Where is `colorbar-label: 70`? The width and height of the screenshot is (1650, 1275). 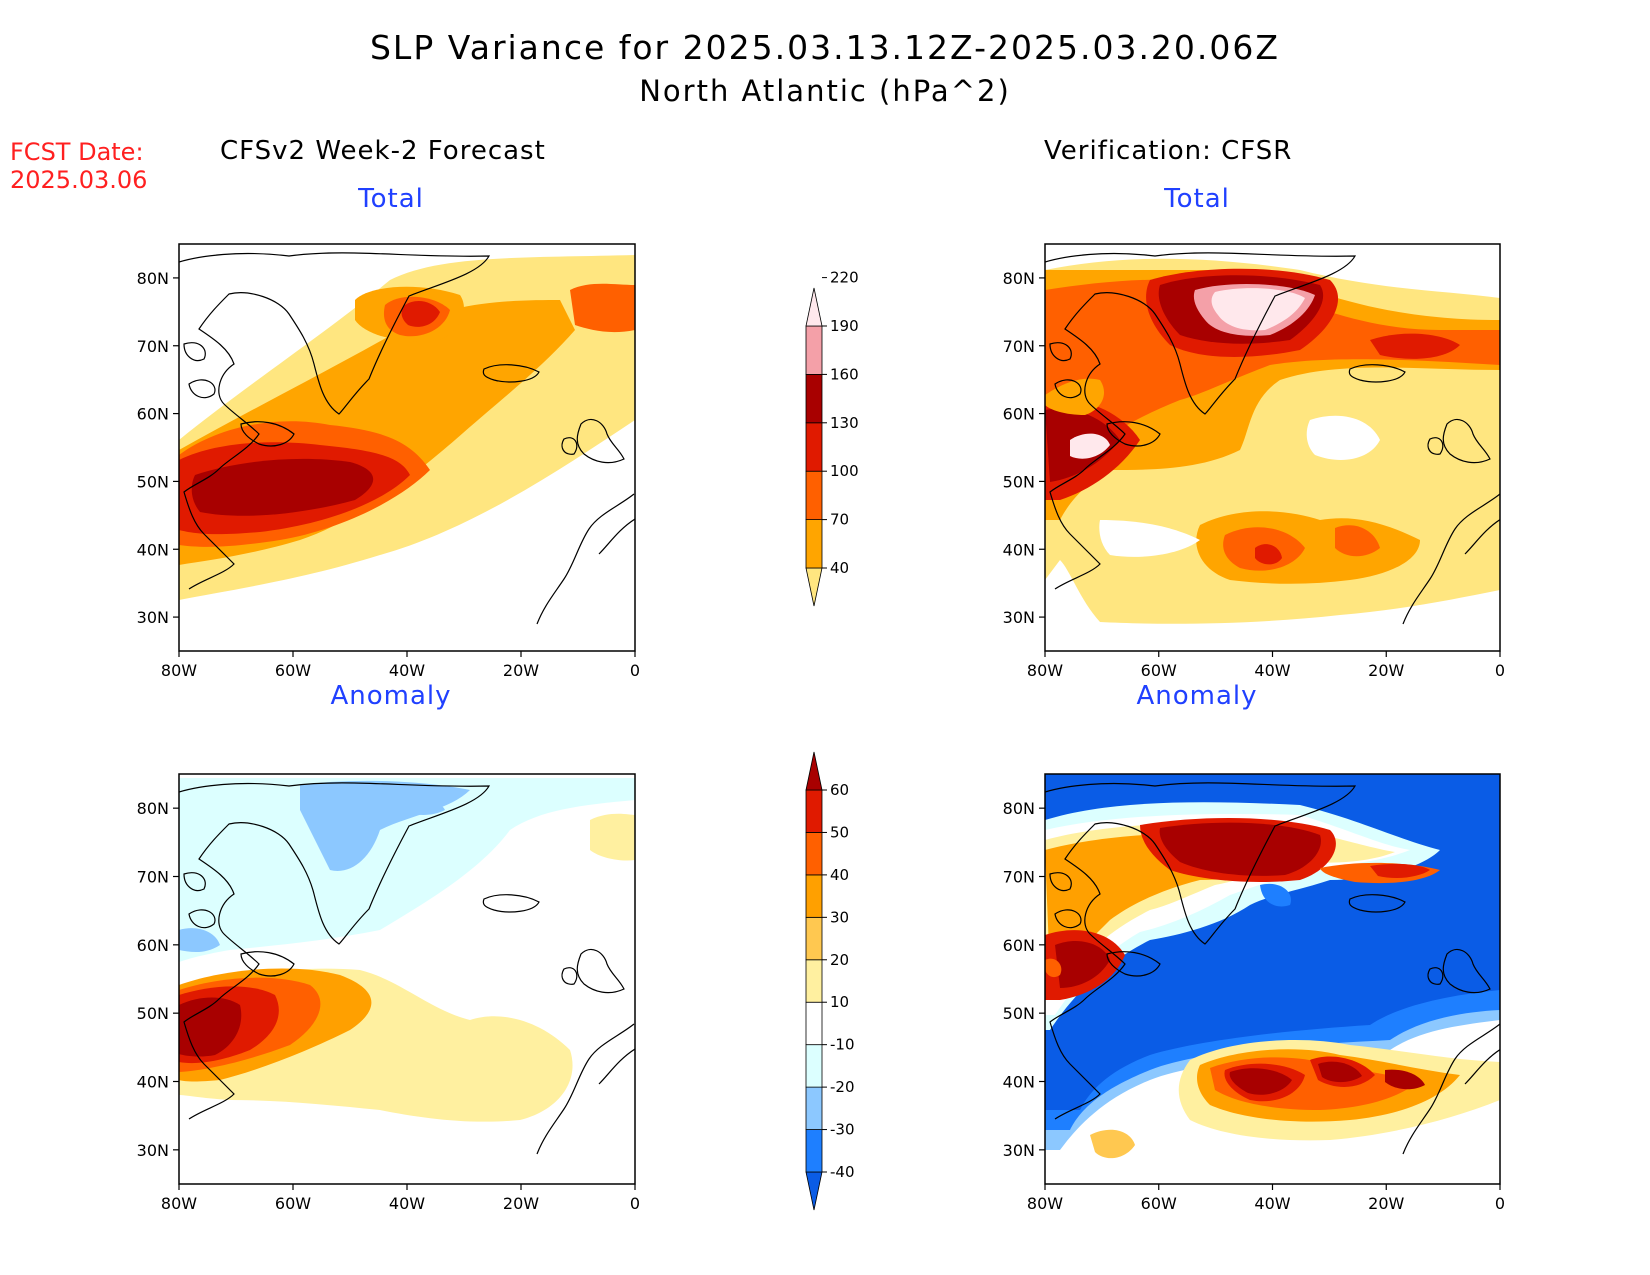 colorbar-label: 70 is located at coordinates (839, 520).